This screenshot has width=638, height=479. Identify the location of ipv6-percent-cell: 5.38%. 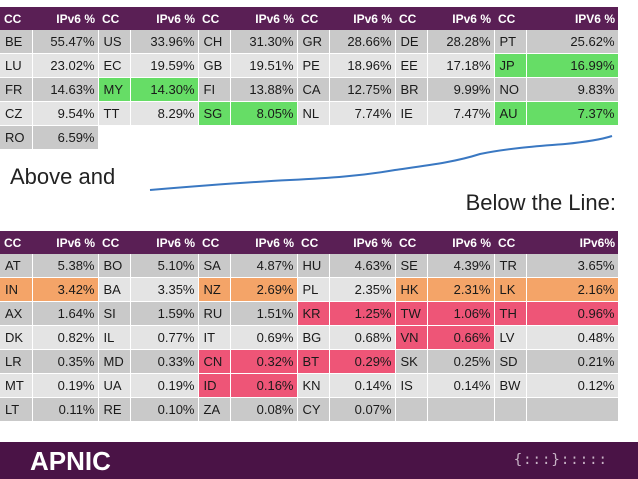
(65, 266).